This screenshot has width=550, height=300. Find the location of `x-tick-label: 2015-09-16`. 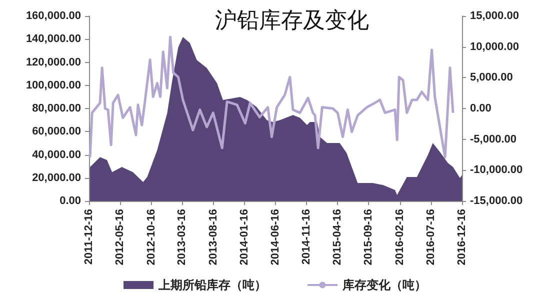

x-tick-label: 2015-09-16 is located at coordinates (368, 237).